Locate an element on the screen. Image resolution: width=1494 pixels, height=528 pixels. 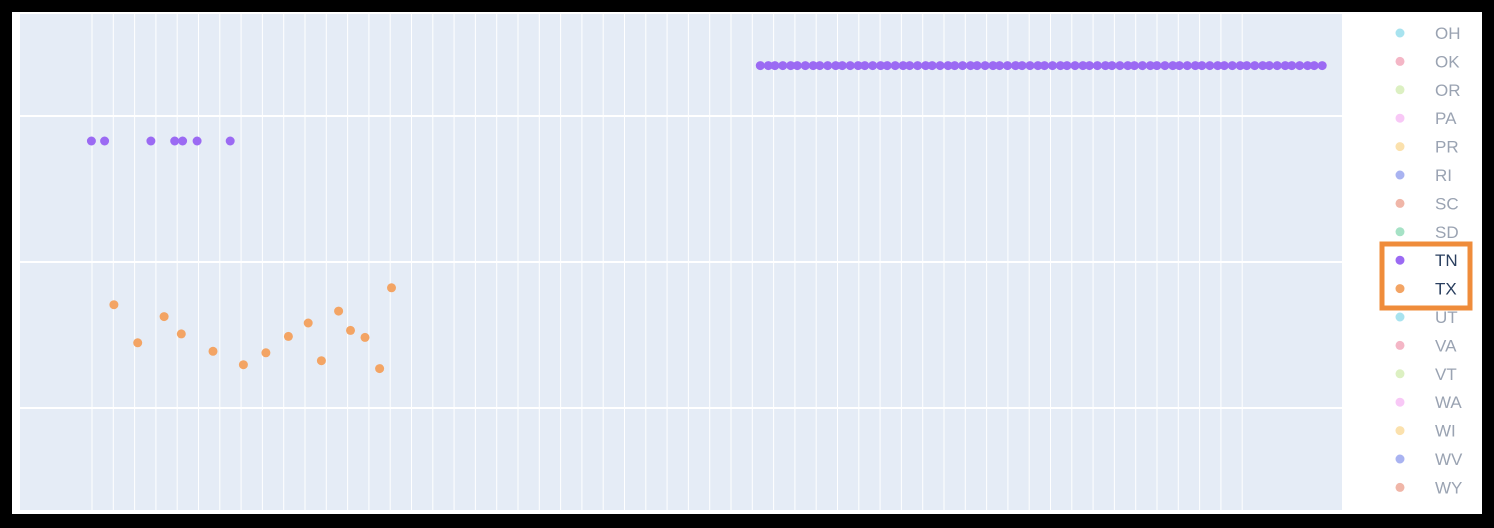
legend-item-vt: VT is located at coordinates (1426, 374).